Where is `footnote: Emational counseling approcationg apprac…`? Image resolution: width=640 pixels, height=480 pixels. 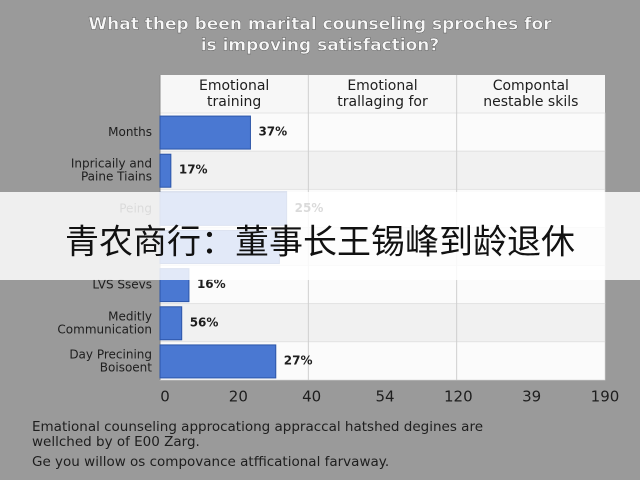
footnote: Emational counseling approcationg apprac… is located at coordinates (257, 427).